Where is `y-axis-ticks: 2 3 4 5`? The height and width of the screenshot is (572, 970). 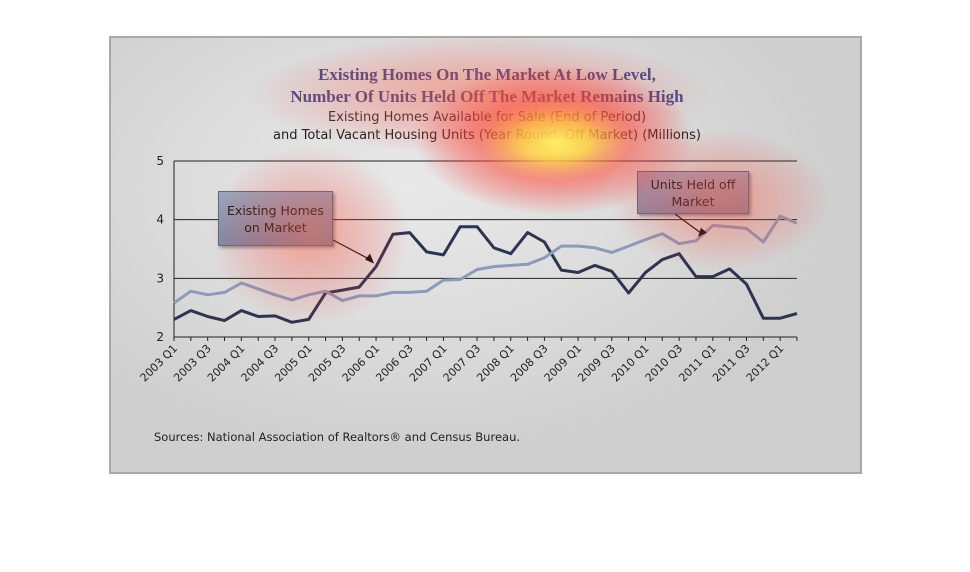
y-axis-ticks: 2 3 4 5 is located at coordinates (160, 249).